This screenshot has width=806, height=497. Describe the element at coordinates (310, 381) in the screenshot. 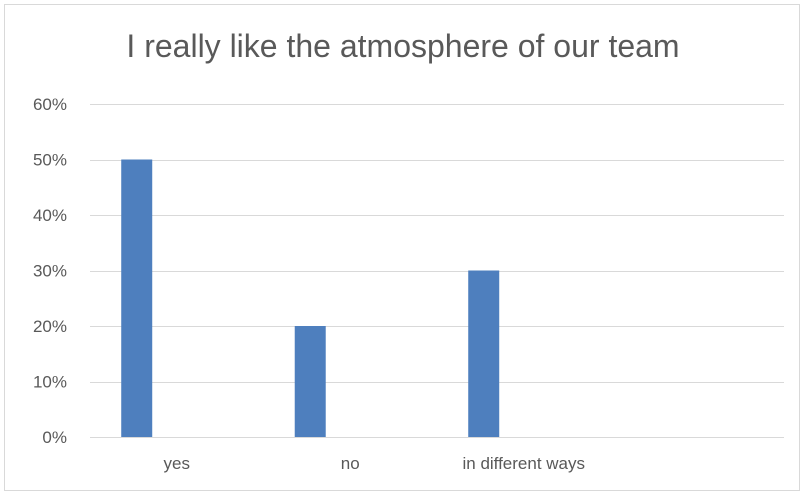

I see `bar-no` at that location.